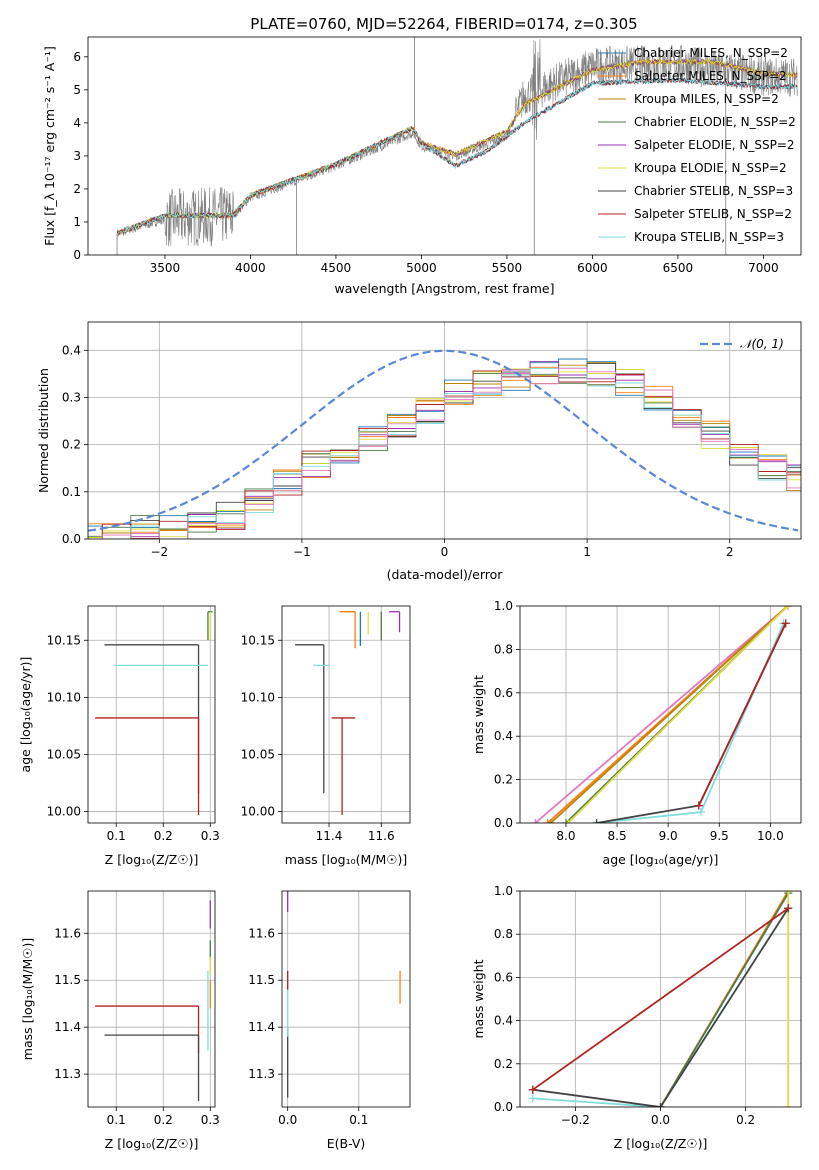 The width and height of the screenshot is (819, 1170). What do you see at coordinates (381, 836) in the screenshot?
I see `x-tick-label: 11.6` at bounding box center [381, 836].